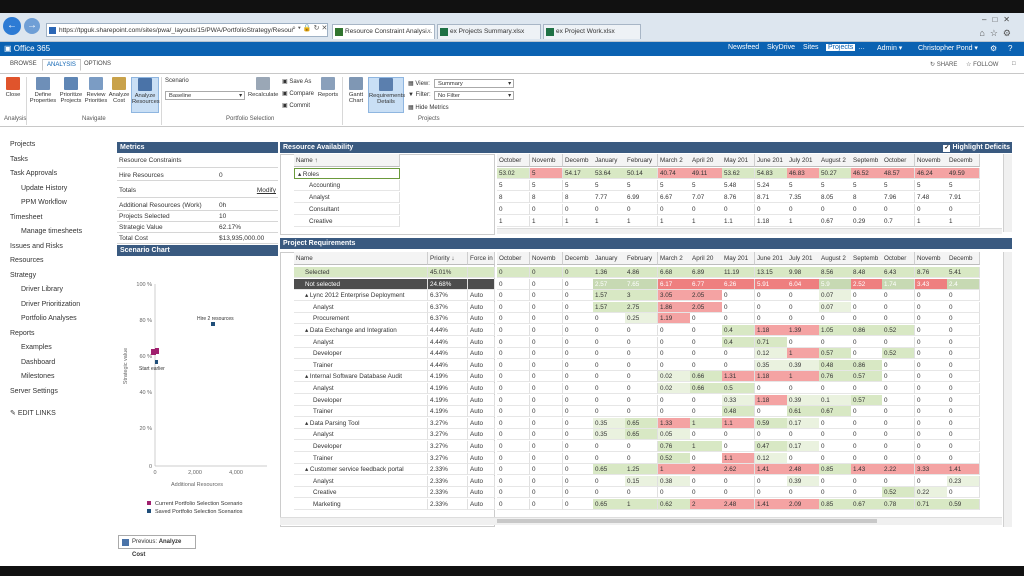  I want to click on pr-cell: 6.89, so click(706, 272).